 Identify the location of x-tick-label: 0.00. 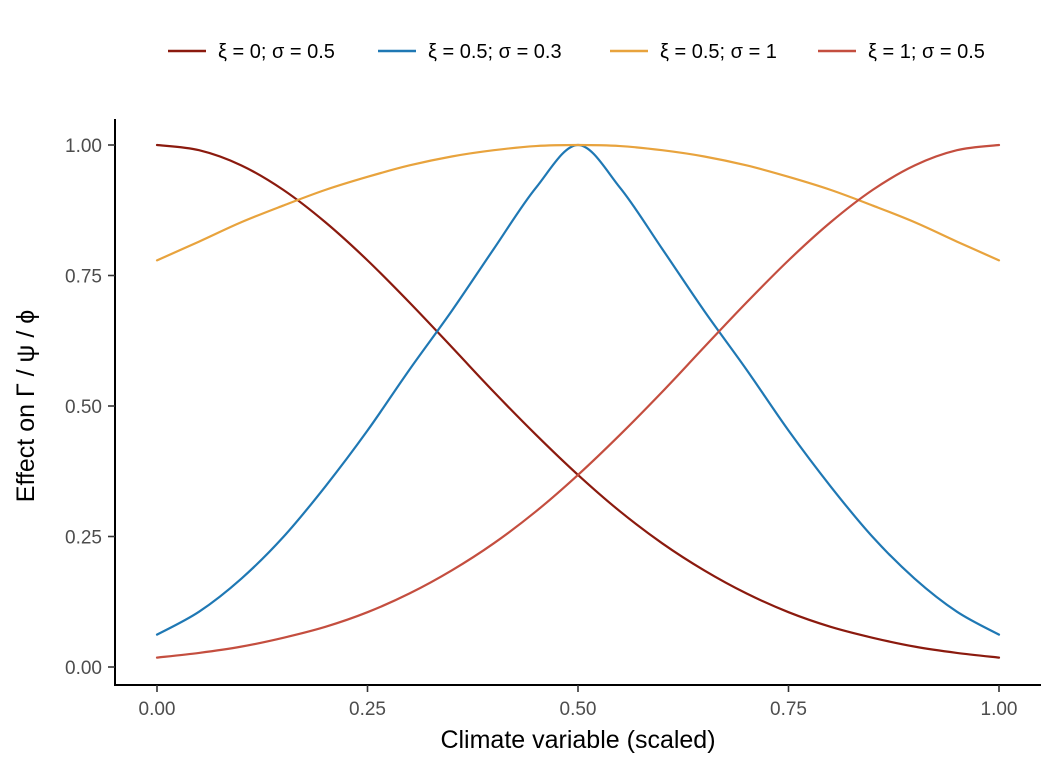
(157, 709).